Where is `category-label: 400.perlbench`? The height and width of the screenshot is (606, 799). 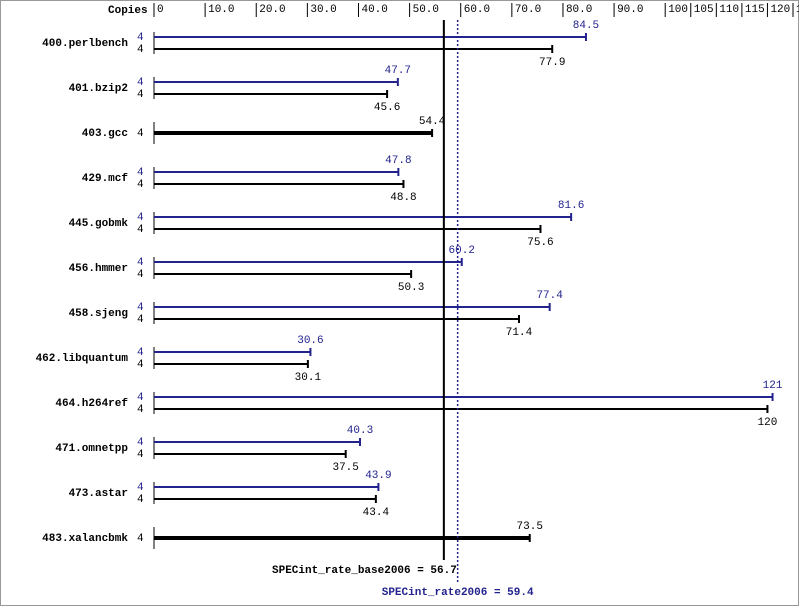 category-label: 400.perlbench is located at coordinates (85, 44).